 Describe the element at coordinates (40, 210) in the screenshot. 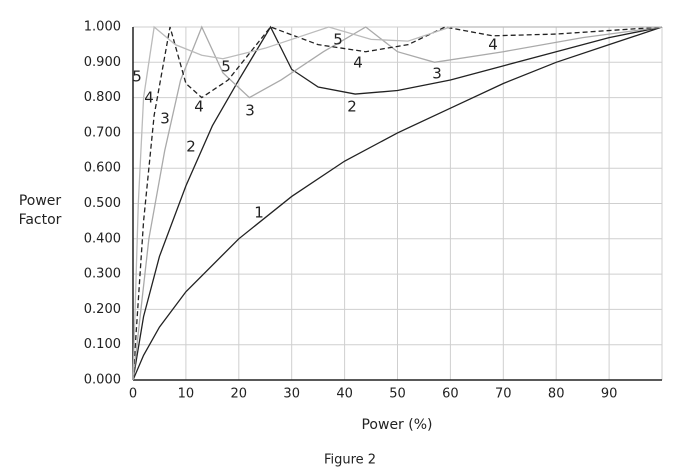

I see `y-axis-label: Power Factor` at that location.